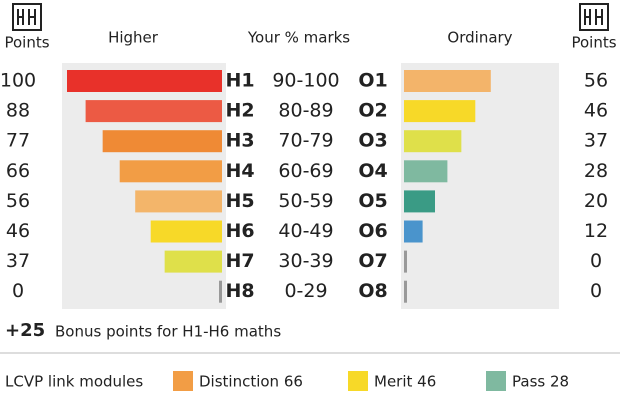 The image size is (620, 418). What do you see at coordinates (540, 382) in the screenshot?
I see `legend-label: Pass 28` at bounding box center [540, 382].